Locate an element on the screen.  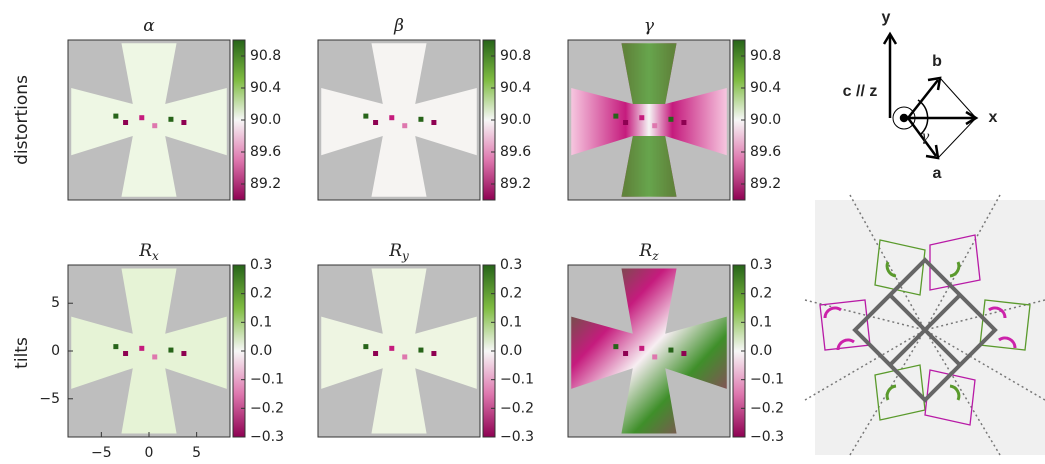
row-label: tilts is located at coordinates (22, 353).